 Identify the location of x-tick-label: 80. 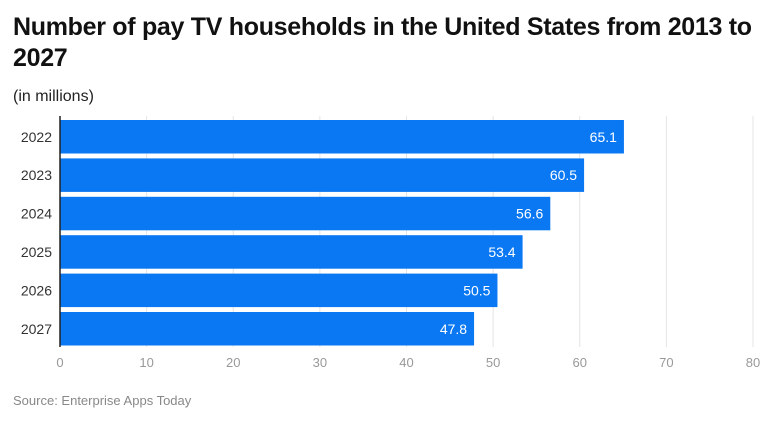
(753, 362).